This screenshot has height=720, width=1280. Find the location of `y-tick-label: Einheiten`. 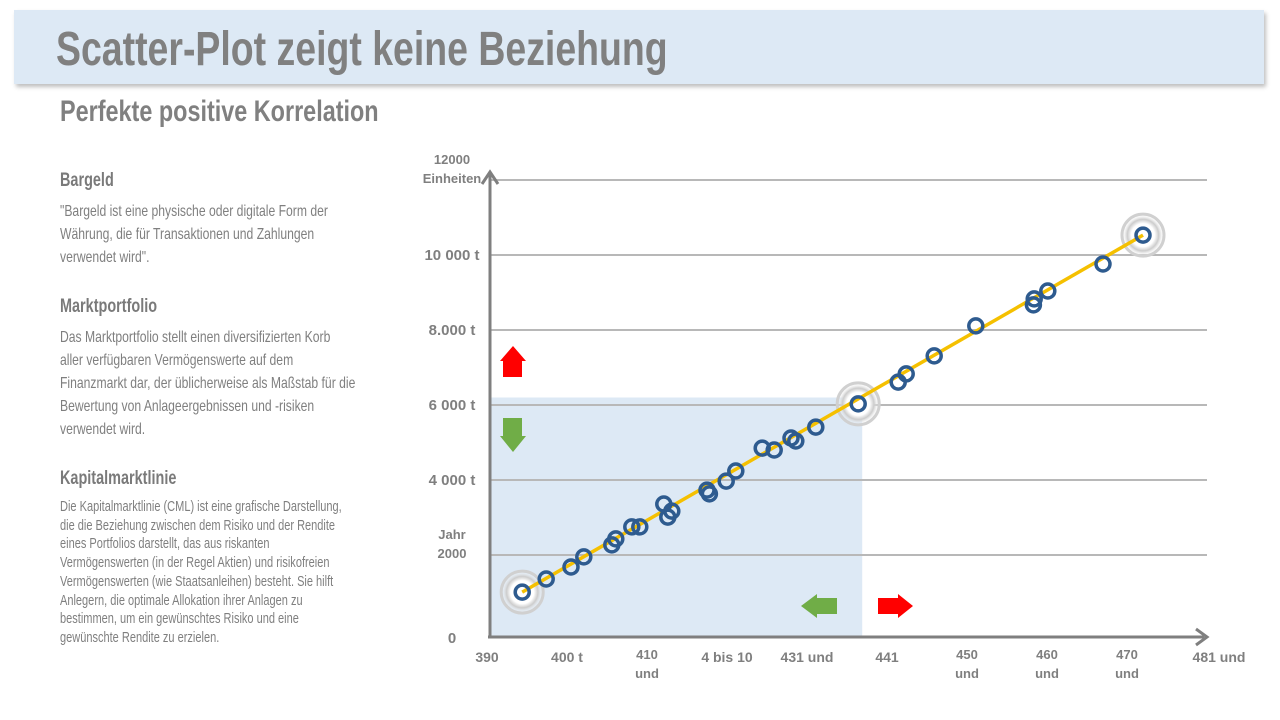

y-tick-label: Einheiten is located at coordinates (452, 178).